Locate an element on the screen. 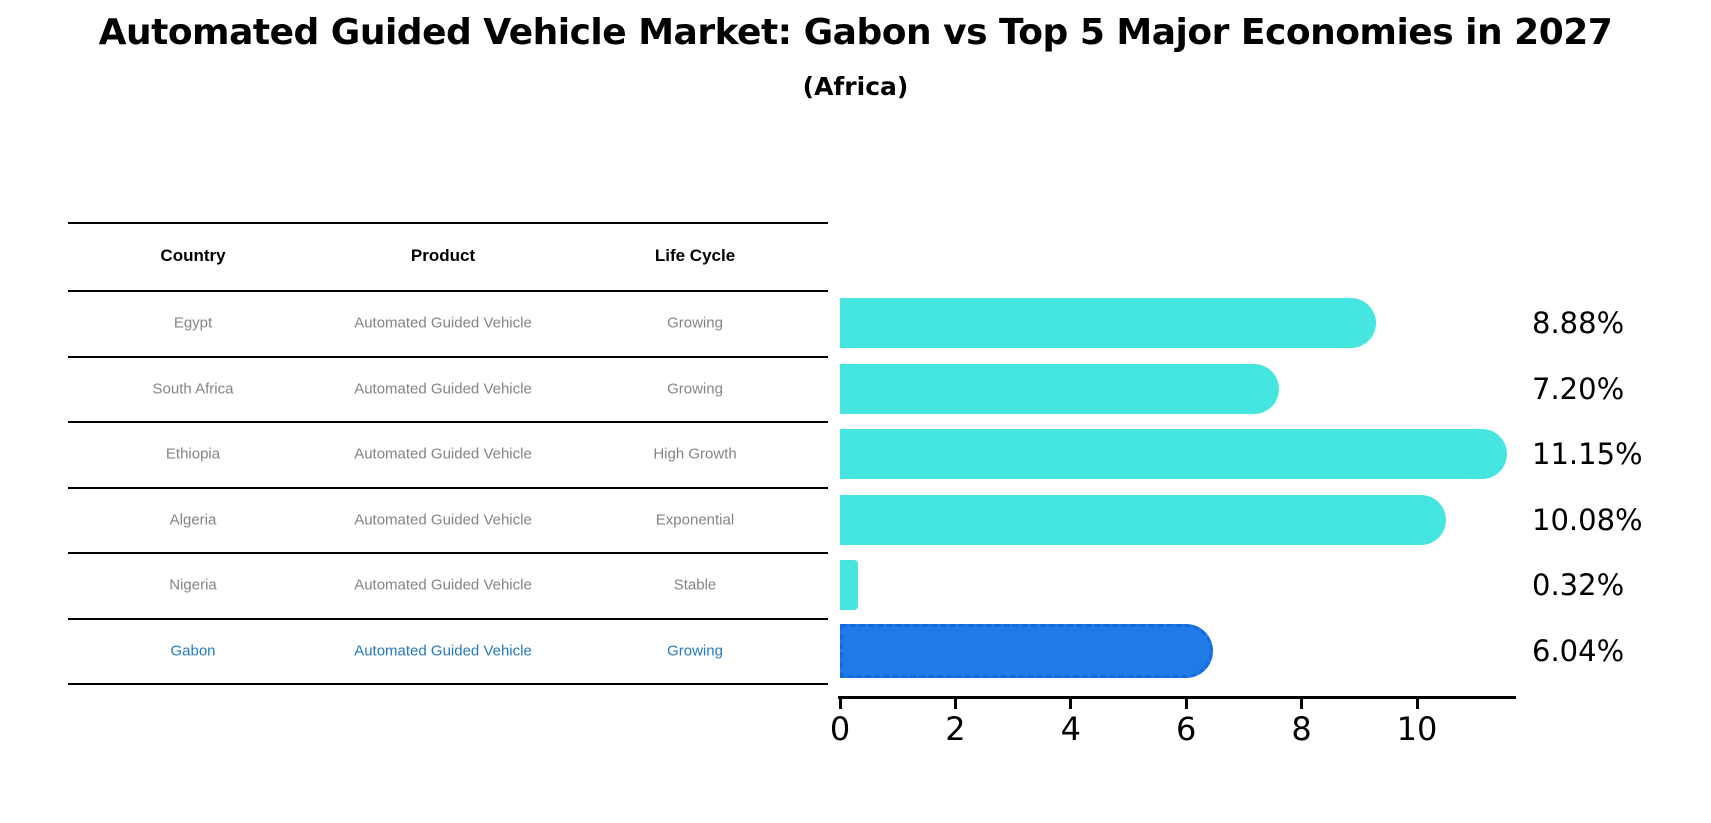 This screenshot has width=1711, height=823. value-label: 10.08% is located at coordinates (1587, 519).